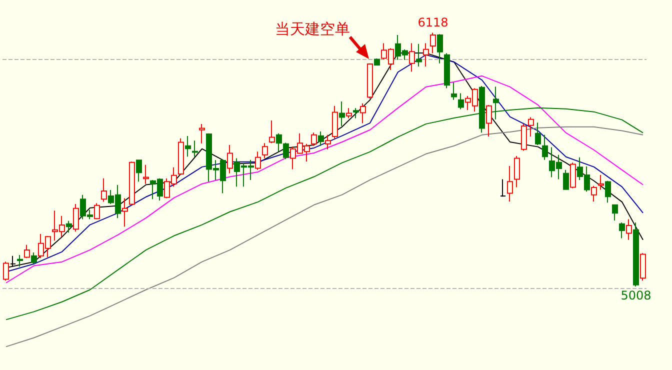  What do you see at coordinates (312, 29) in the screenshot?
I see `annotation: 当天建空单` at bounding box center [312, 29].